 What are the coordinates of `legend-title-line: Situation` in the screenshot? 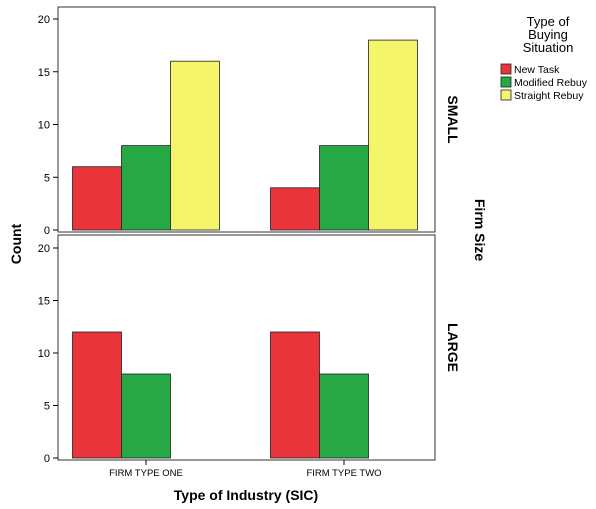 It's located at (548, 47).